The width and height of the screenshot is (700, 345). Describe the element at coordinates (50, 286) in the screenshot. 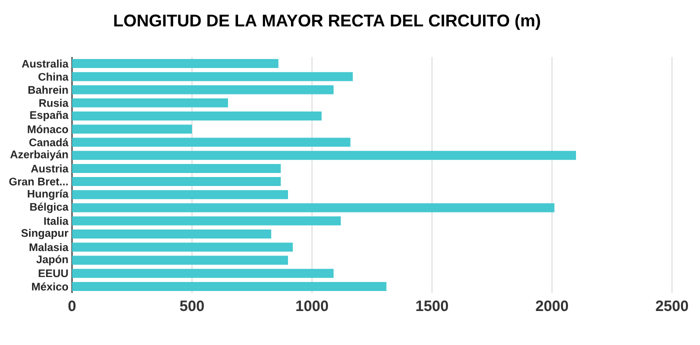

I see `y-tick-label: México` at that location.